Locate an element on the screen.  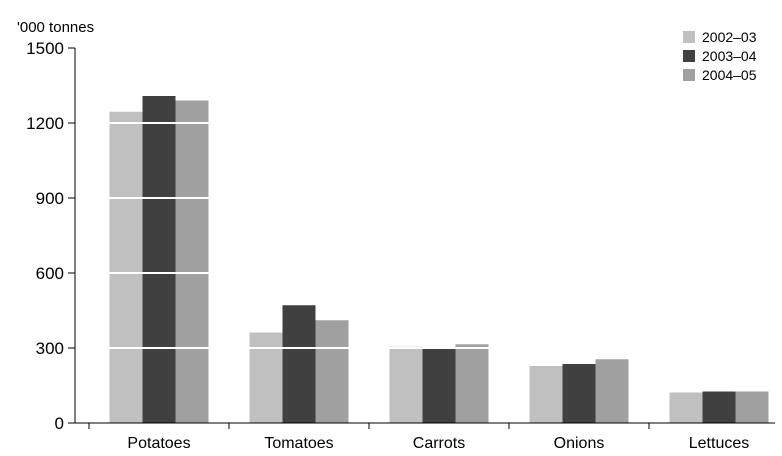
x-tick-label: Carrots is located at coordinates (439, 443).